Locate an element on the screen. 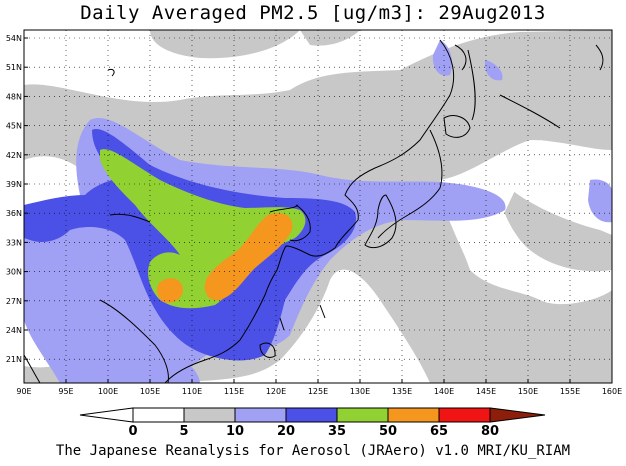 This screenshot has height=466, width=626. colorbar-under-triangle is located at coordinates (106, 415).